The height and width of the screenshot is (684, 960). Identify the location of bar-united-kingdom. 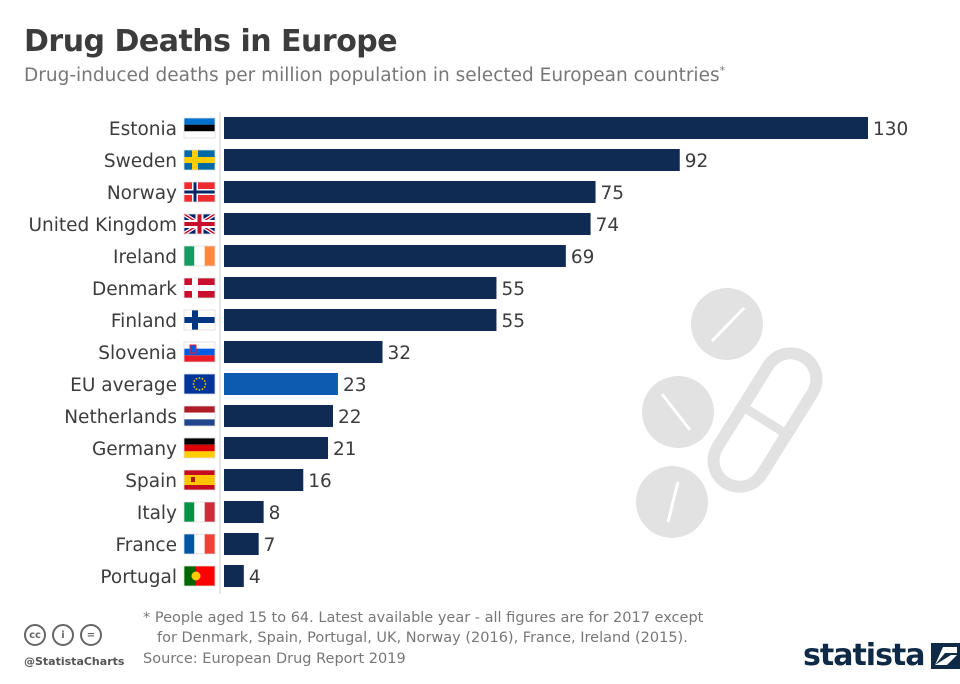
(407, 224).